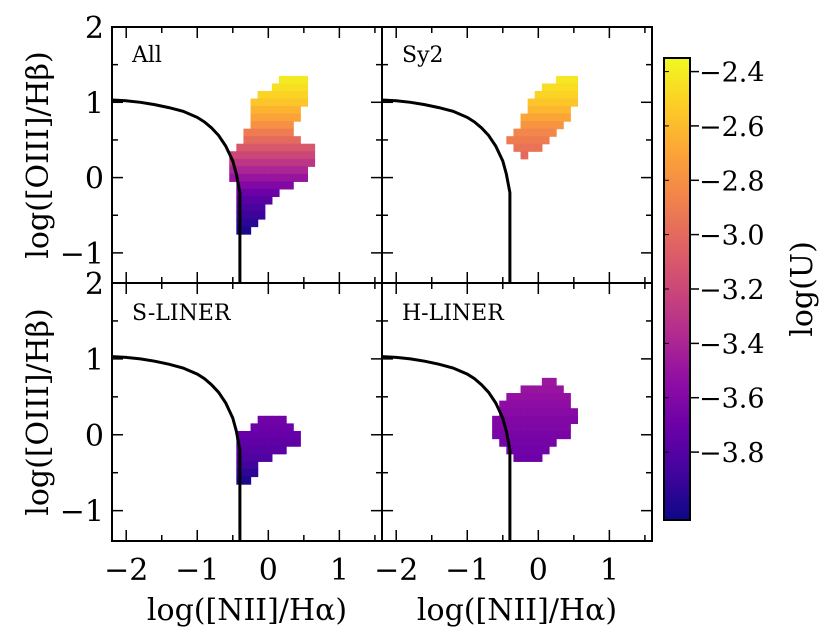 This screenshot has height=643, width=831. Describe the element at coordinates (247, 412) in the screenshot. I see `panel-s-liner: S-LINER` at that location.